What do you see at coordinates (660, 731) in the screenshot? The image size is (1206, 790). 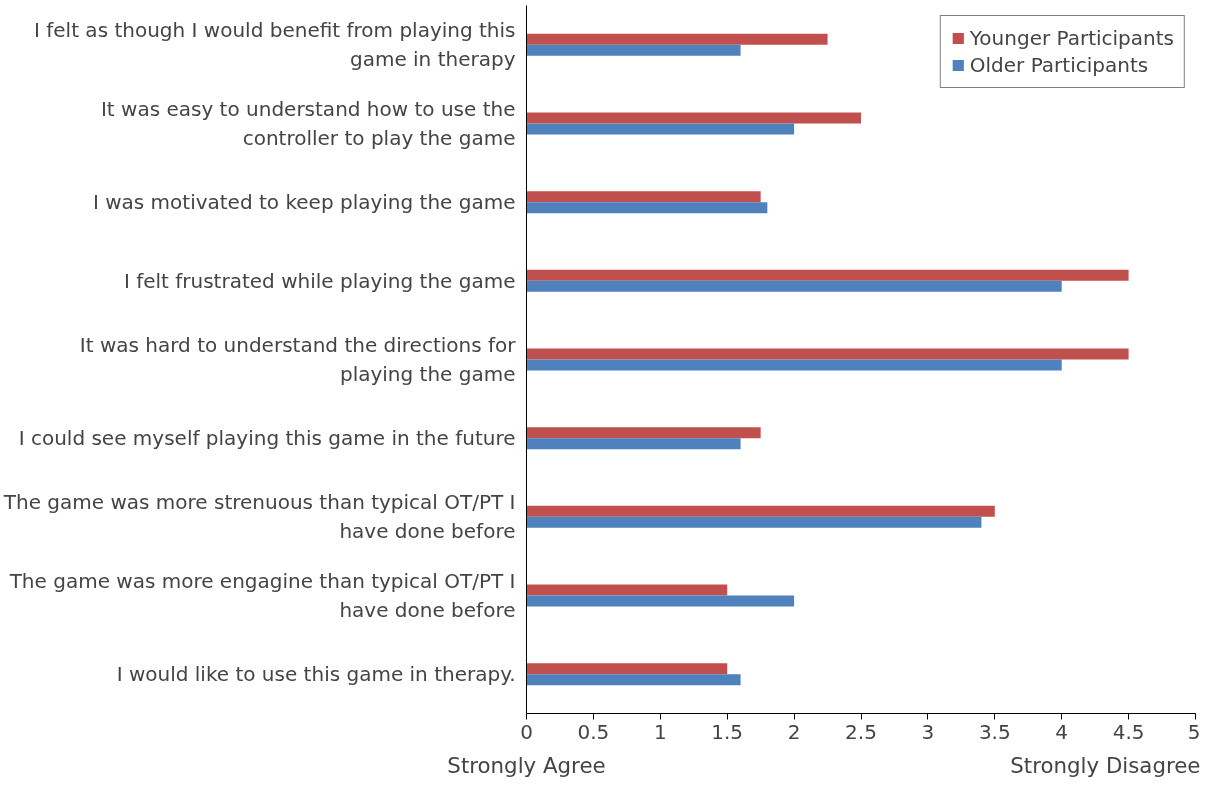 I see `x-tick-label: 1` at bounding box center [660, 731].